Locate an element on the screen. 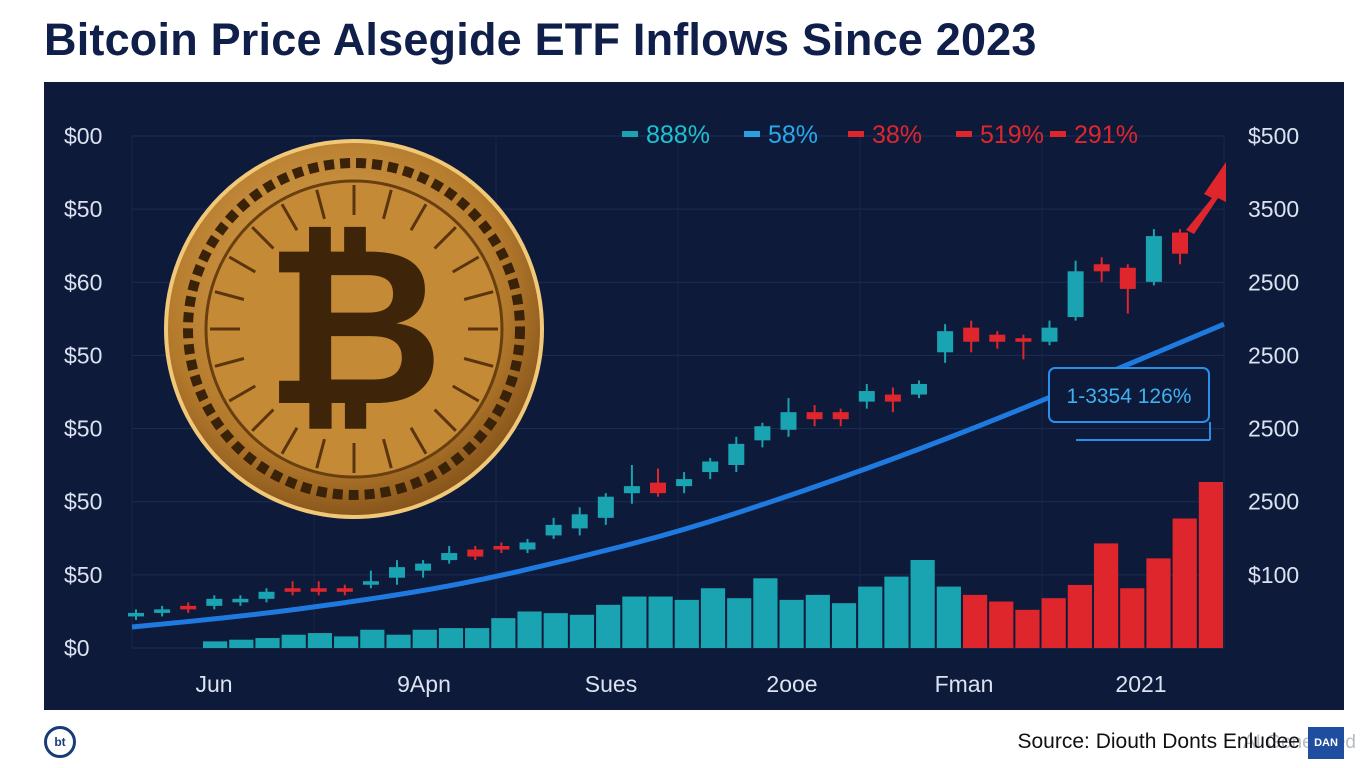 This screenshot has height=768, width=1368. y-axis-right-tick: $100 is located at coordinates (1273, 575).